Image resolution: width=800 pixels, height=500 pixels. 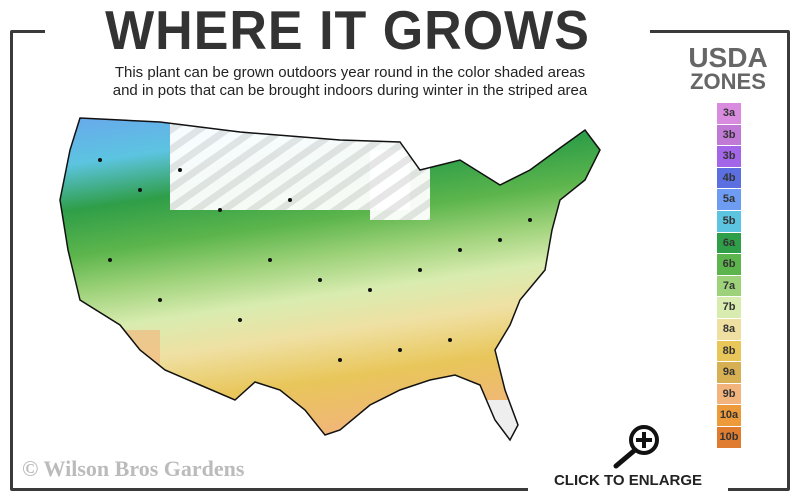 I want to click on legend-zone-9b: 9b, so click(x=729, y=394).